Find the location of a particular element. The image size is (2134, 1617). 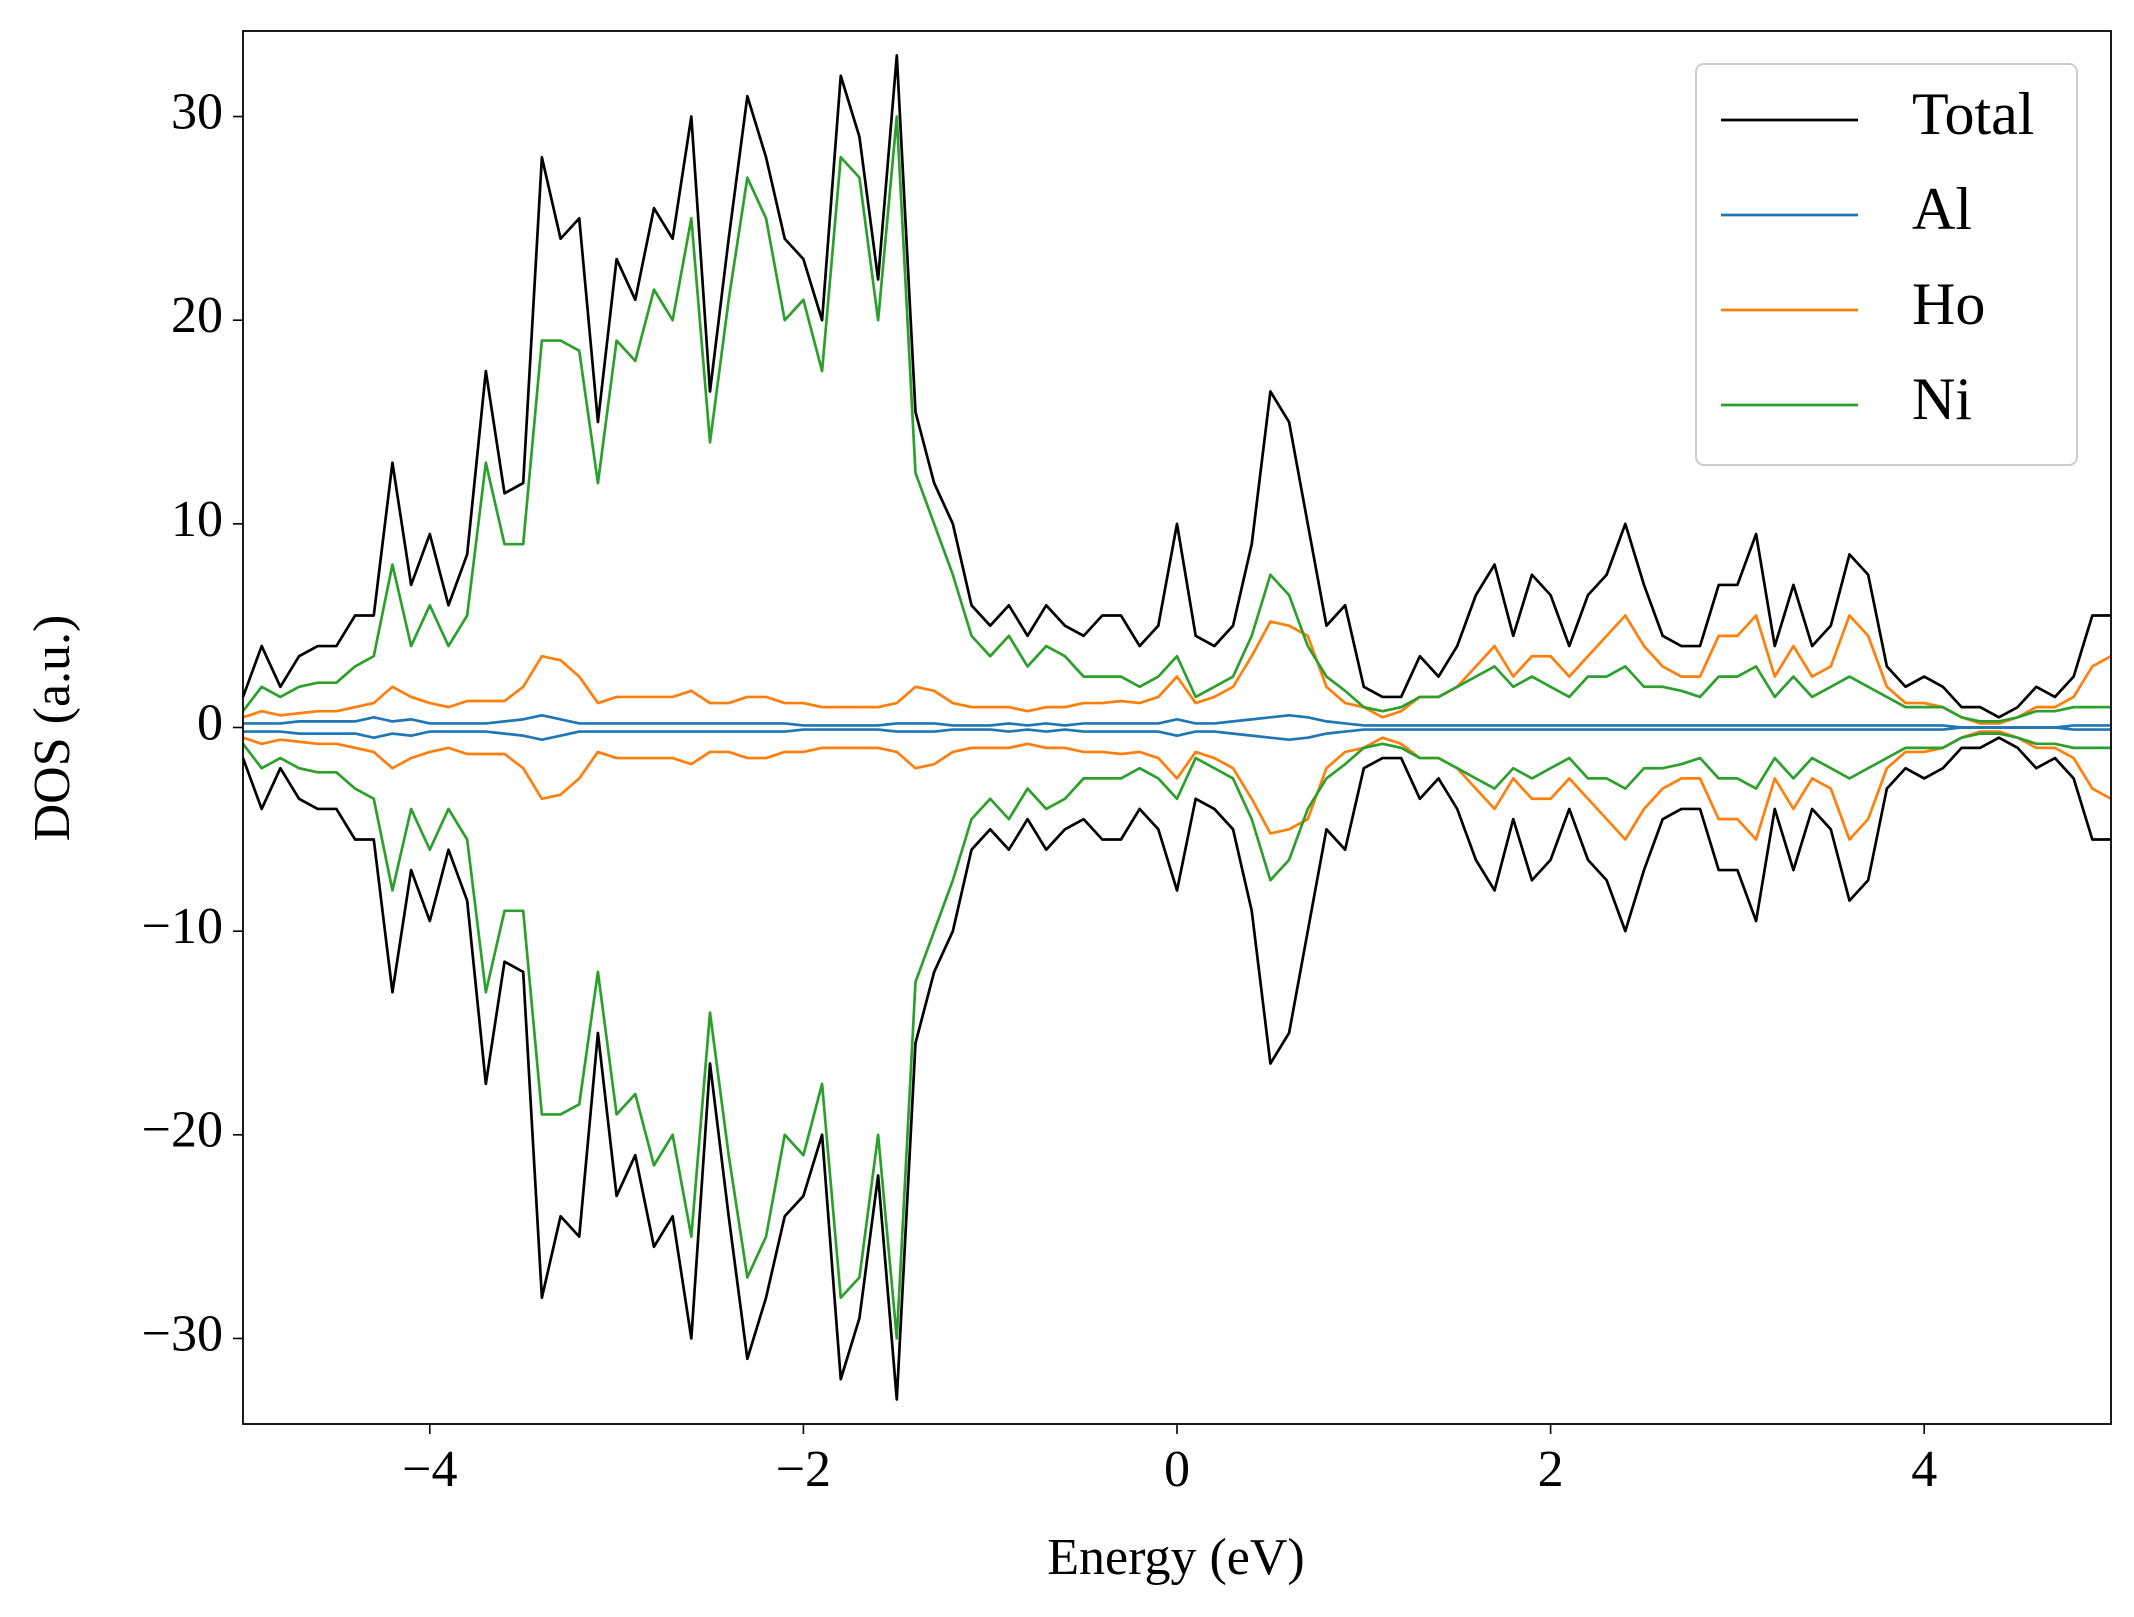

y-tick-label: −10 is located at coordinates (182, 926).